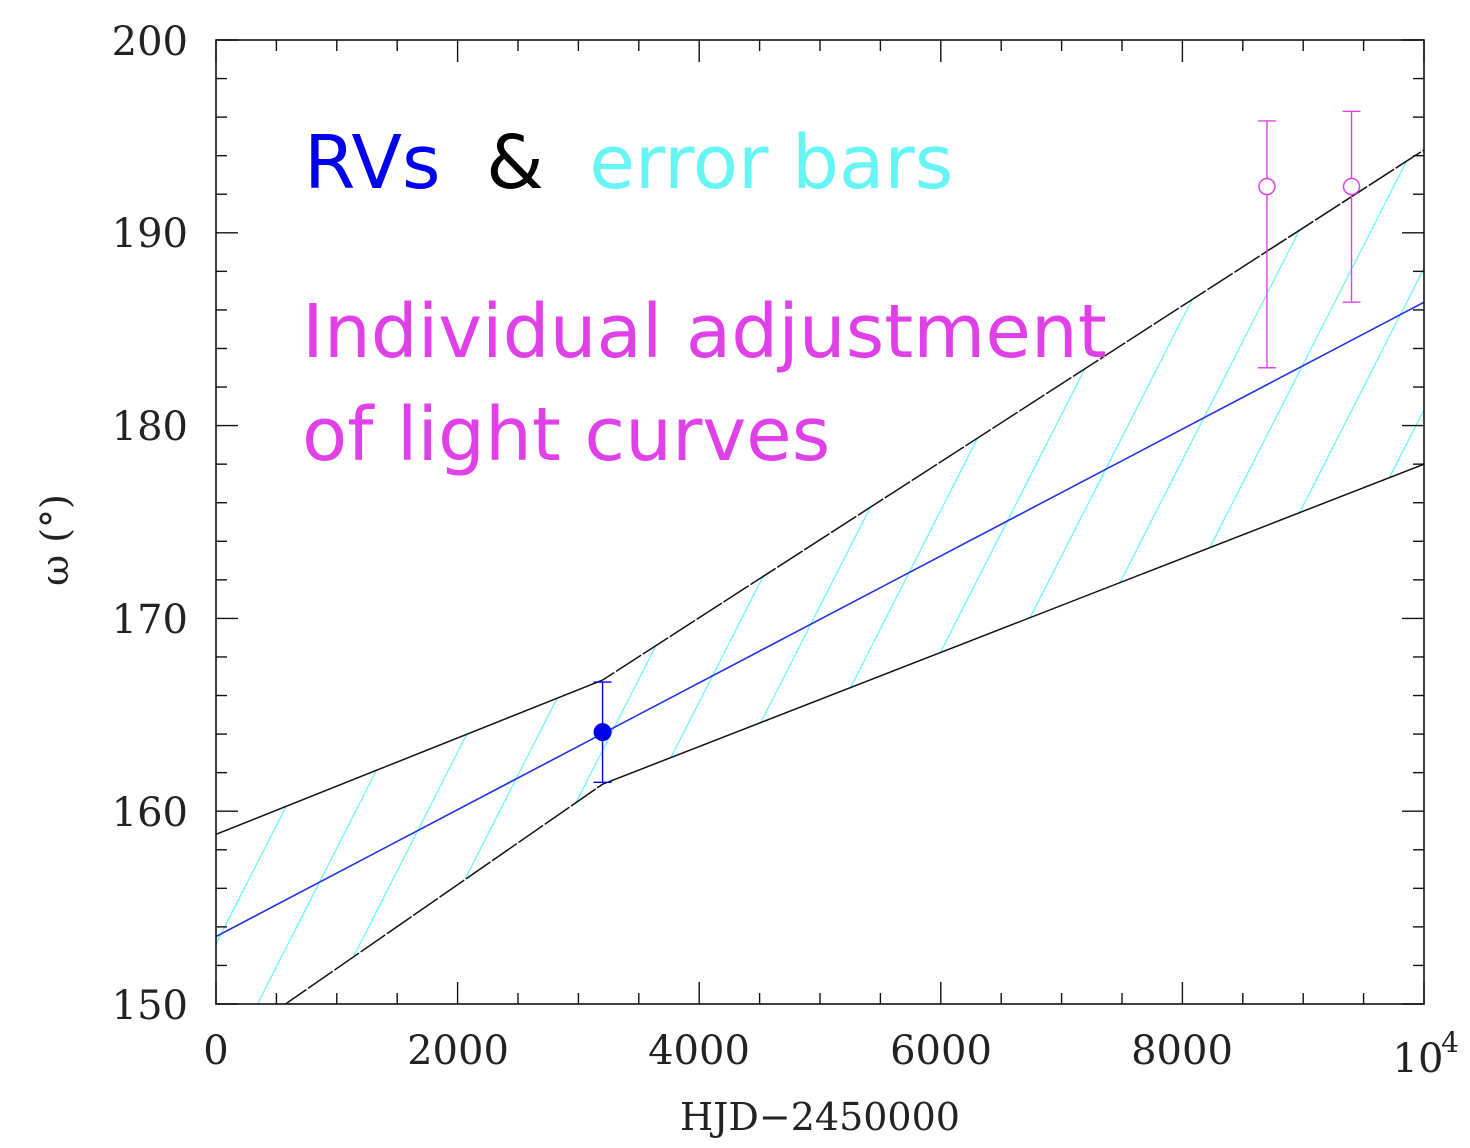  What do you see at coordinates (150, 234) in the screenshot?
I see `y-tick-label: 190` at bounding box center [150, 234].